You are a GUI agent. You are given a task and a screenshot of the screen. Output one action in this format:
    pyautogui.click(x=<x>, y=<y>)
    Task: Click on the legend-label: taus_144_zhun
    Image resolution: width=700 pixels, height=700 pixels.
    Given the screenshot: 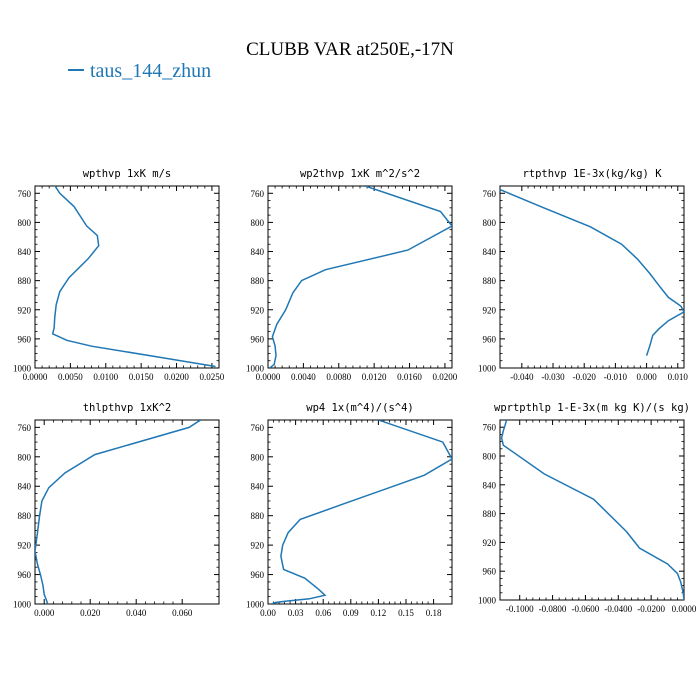 What is the action you would take?
    pyautogui.click(x=150, y=71)
    